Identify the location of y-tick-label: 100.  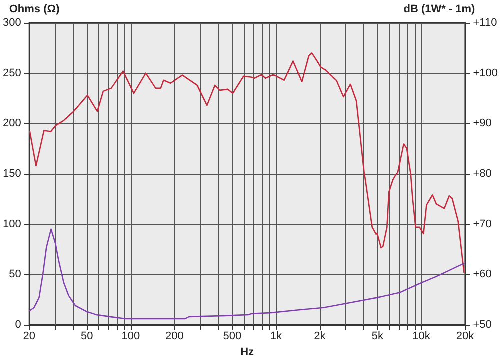
(12, 224).